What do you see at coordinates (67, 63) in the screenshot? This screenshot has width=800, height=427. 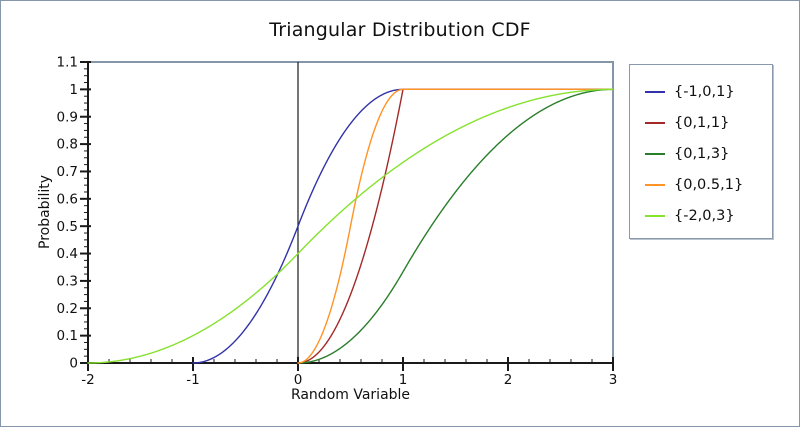 I see `y-tick-label: 1.1` at bounding box center [67, 63].